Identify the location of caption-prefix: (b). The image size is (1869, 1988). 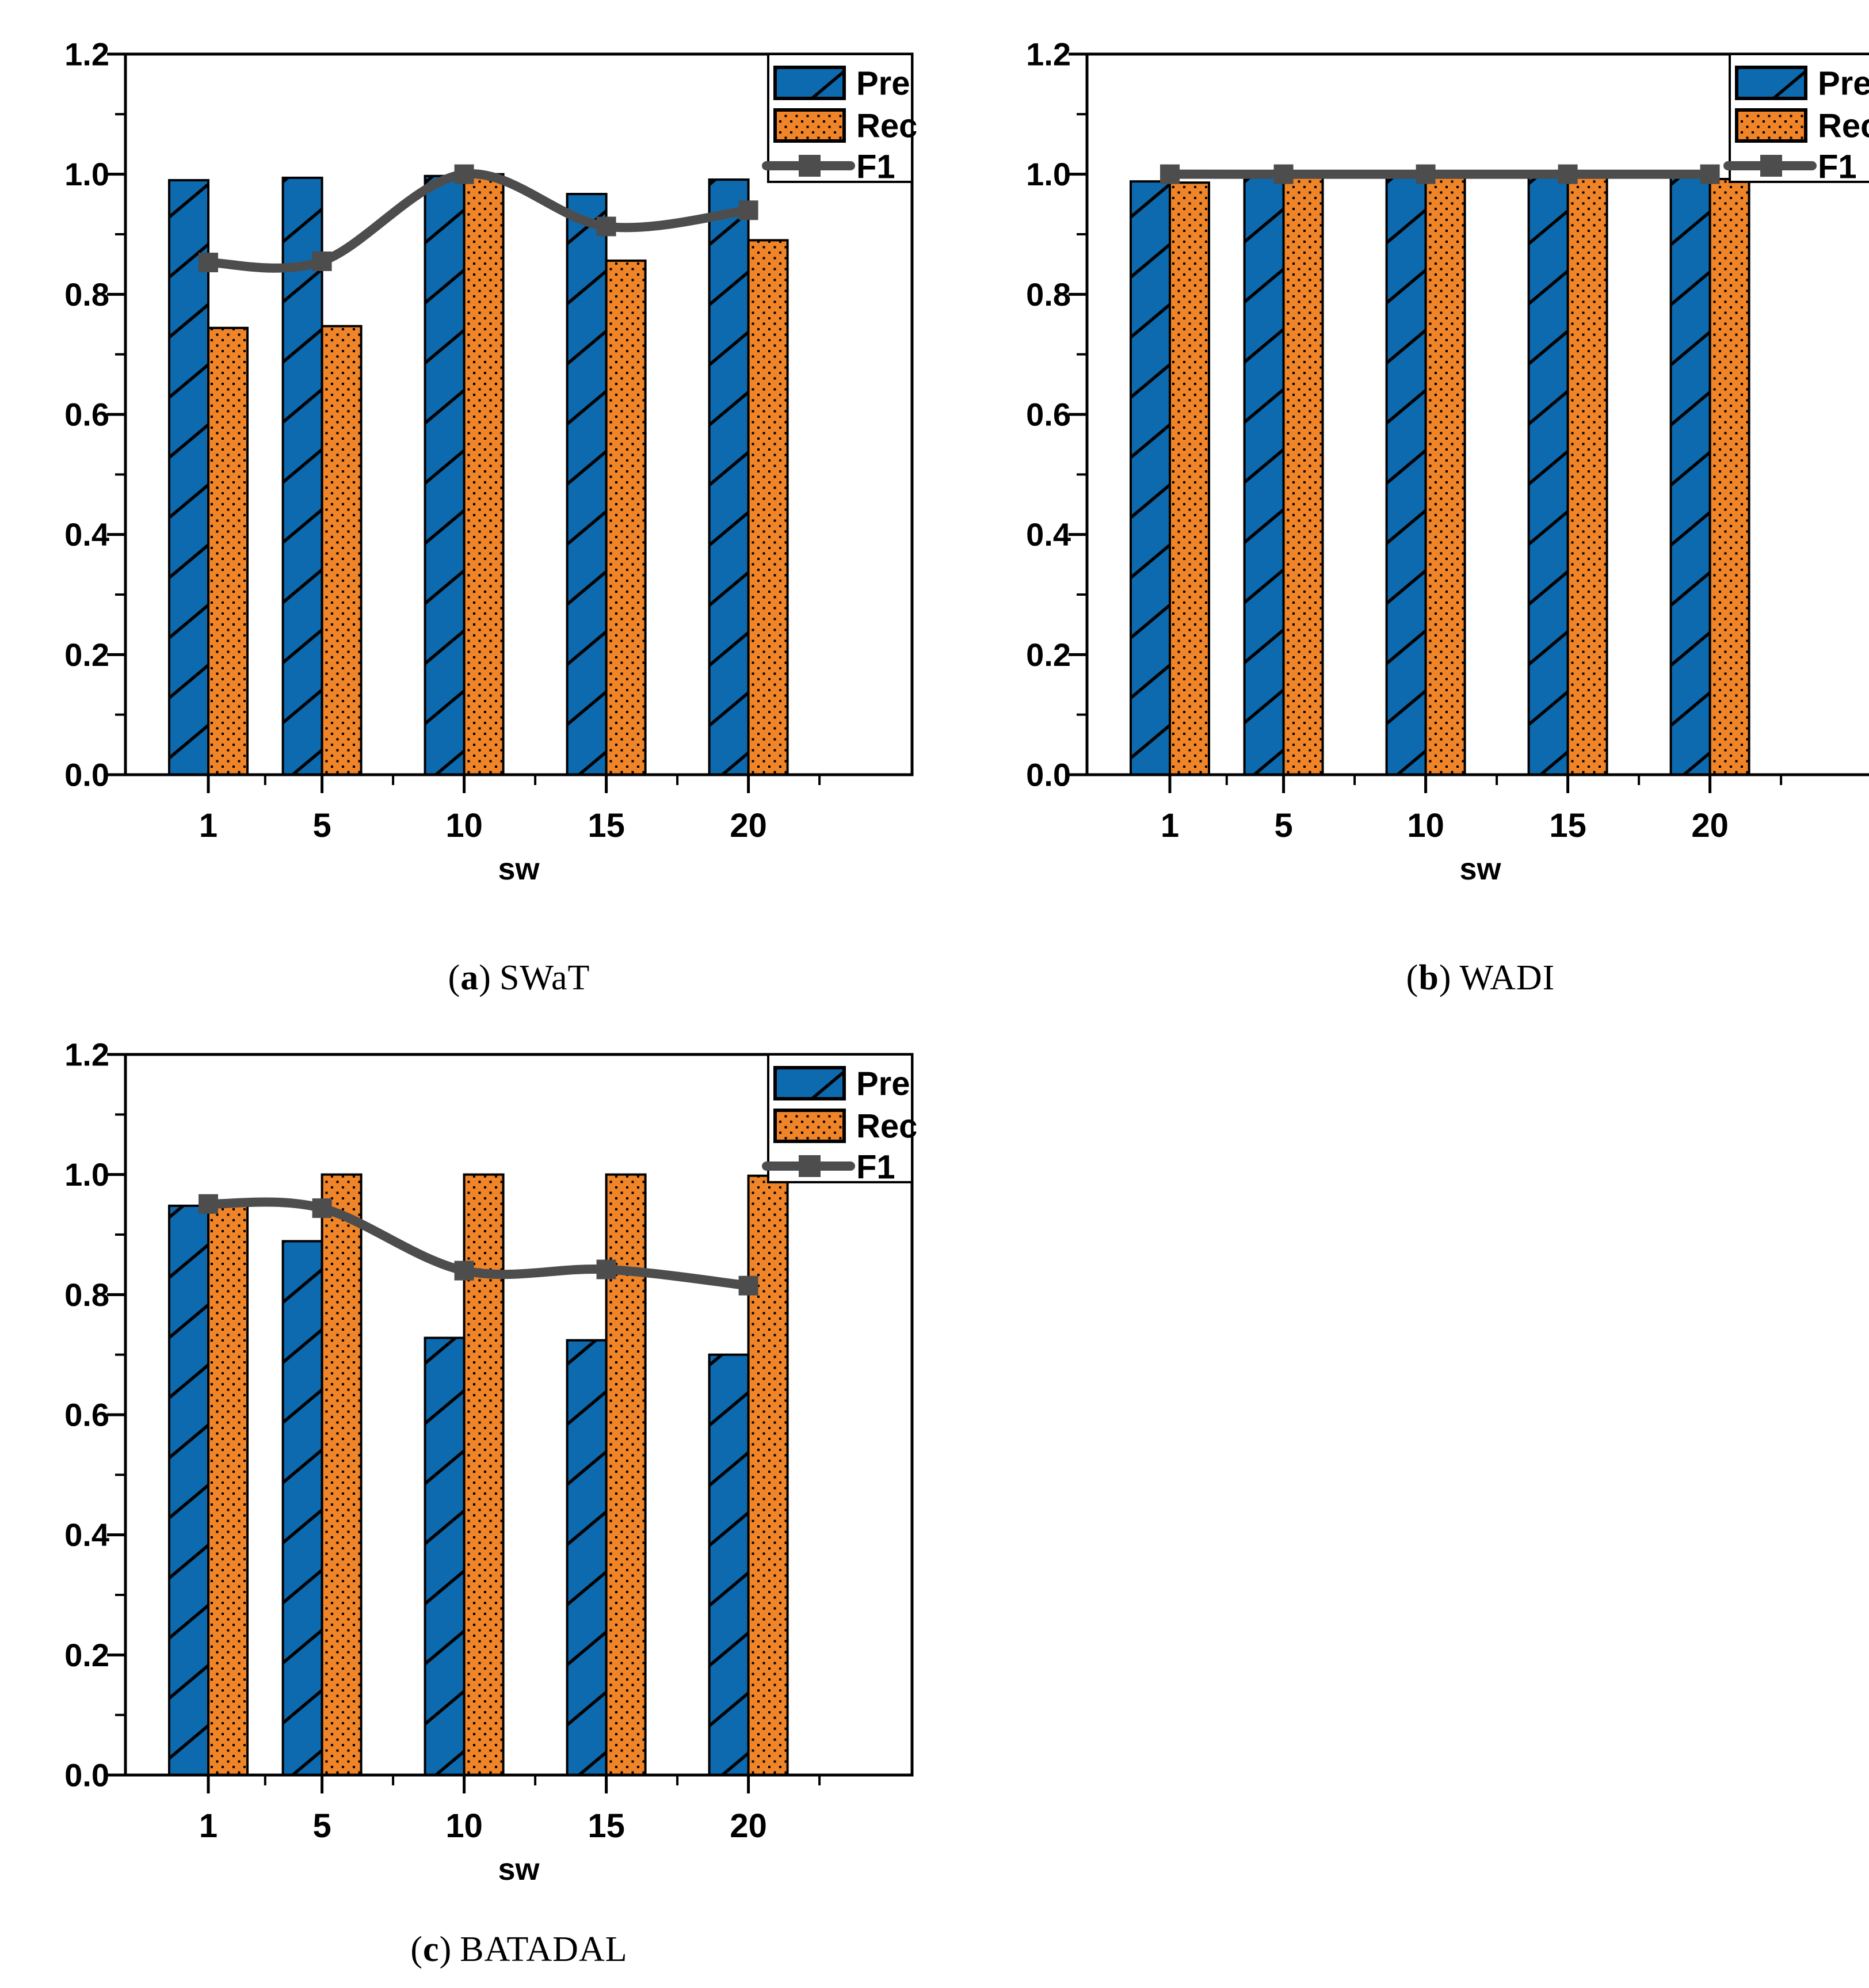
(1429, 978).